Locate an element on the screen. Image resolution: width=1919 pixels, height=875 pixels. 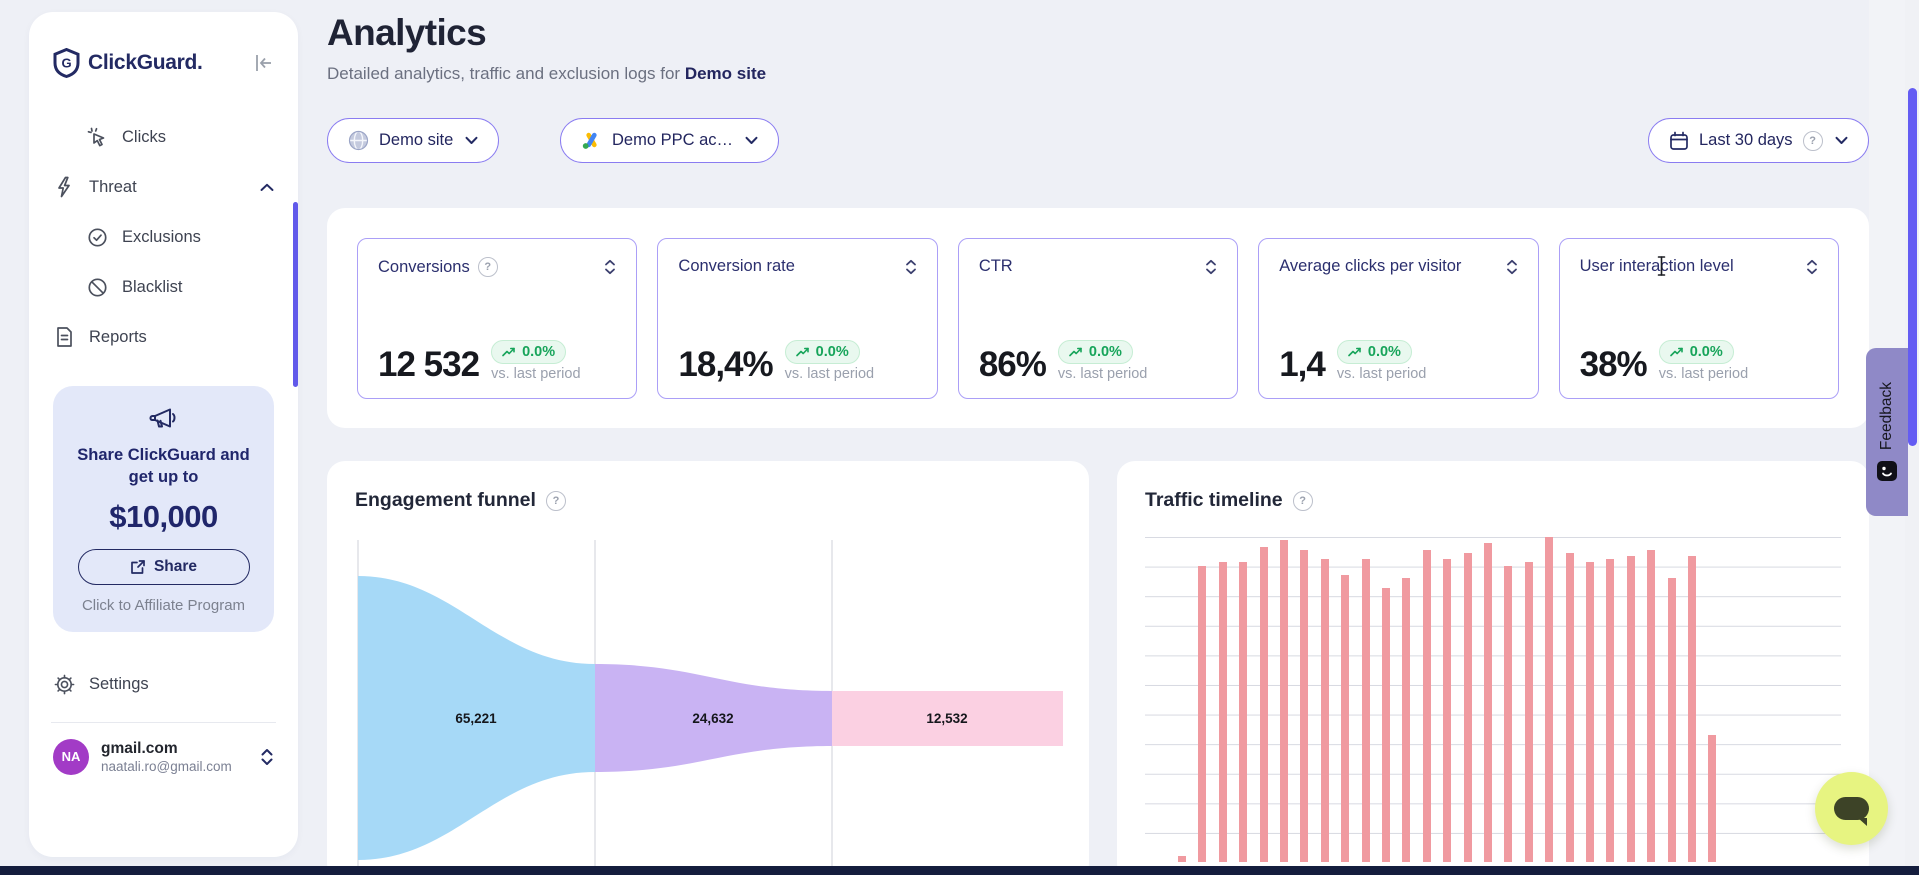
sidebar-item-label: Reports is located at coordinates (118, 336).